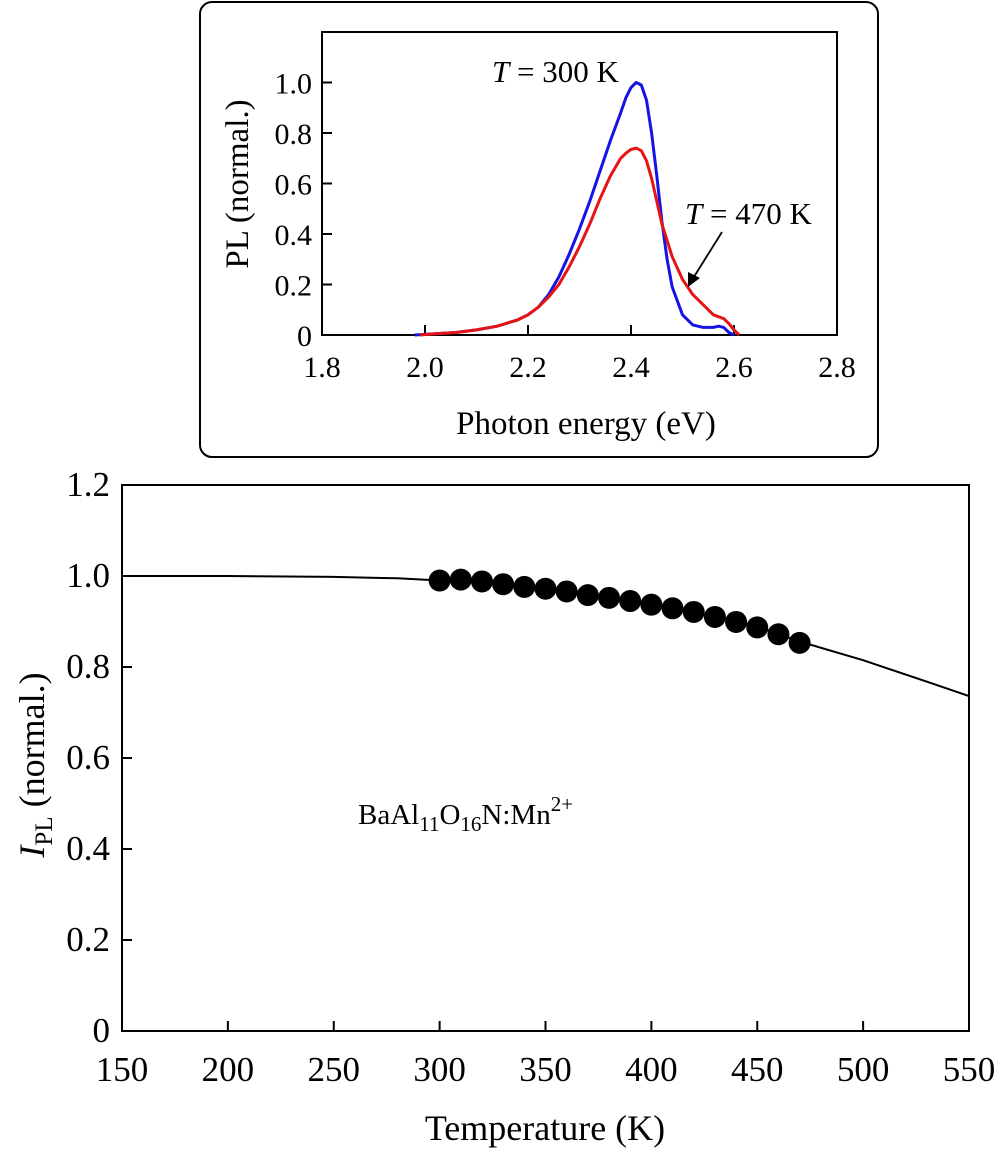  Describe the element at coordinates (579, 354) in the screenshot. I see `inset-x-ticks: 1.8 2.0 2.2 2.4 2.6 2.8` at that location.